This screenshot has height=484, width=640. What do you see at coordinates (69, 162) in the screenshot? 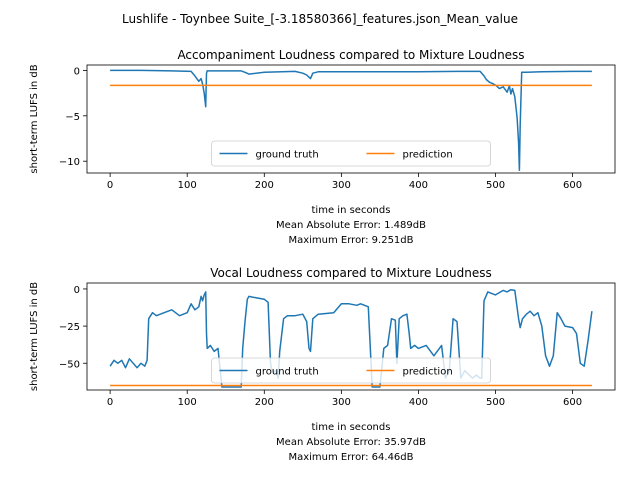
I see `y-tick-label: −10` at bounding box center [69, 162].